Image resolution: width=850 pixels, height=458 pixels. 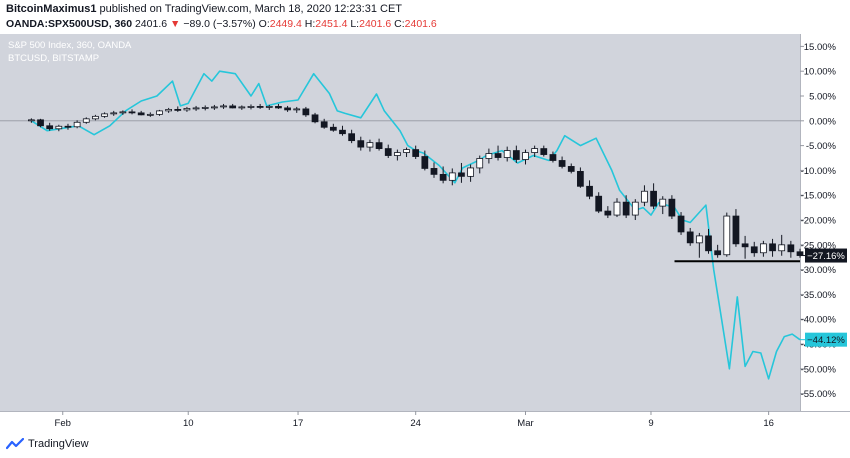 I want to click on footer: TradingView, so click(x=47, y=444).